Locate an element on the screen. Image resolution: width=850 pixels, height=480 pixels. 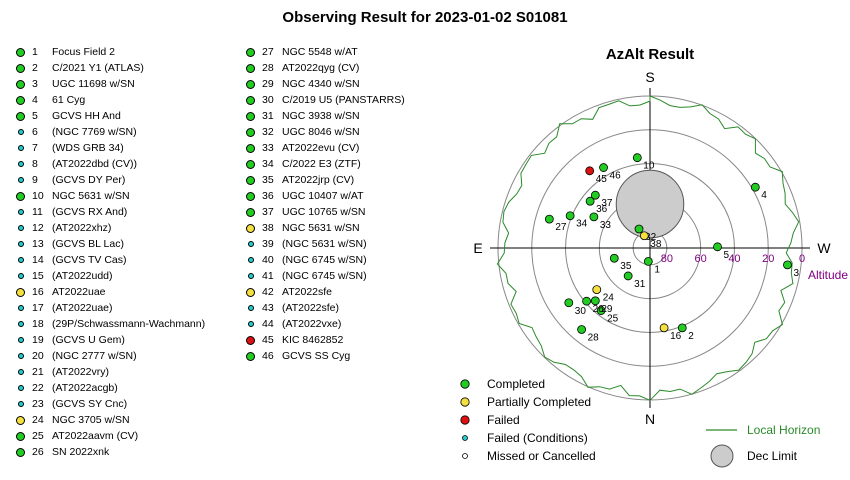
direction-label-w: W is located at coordinates (824, 248).